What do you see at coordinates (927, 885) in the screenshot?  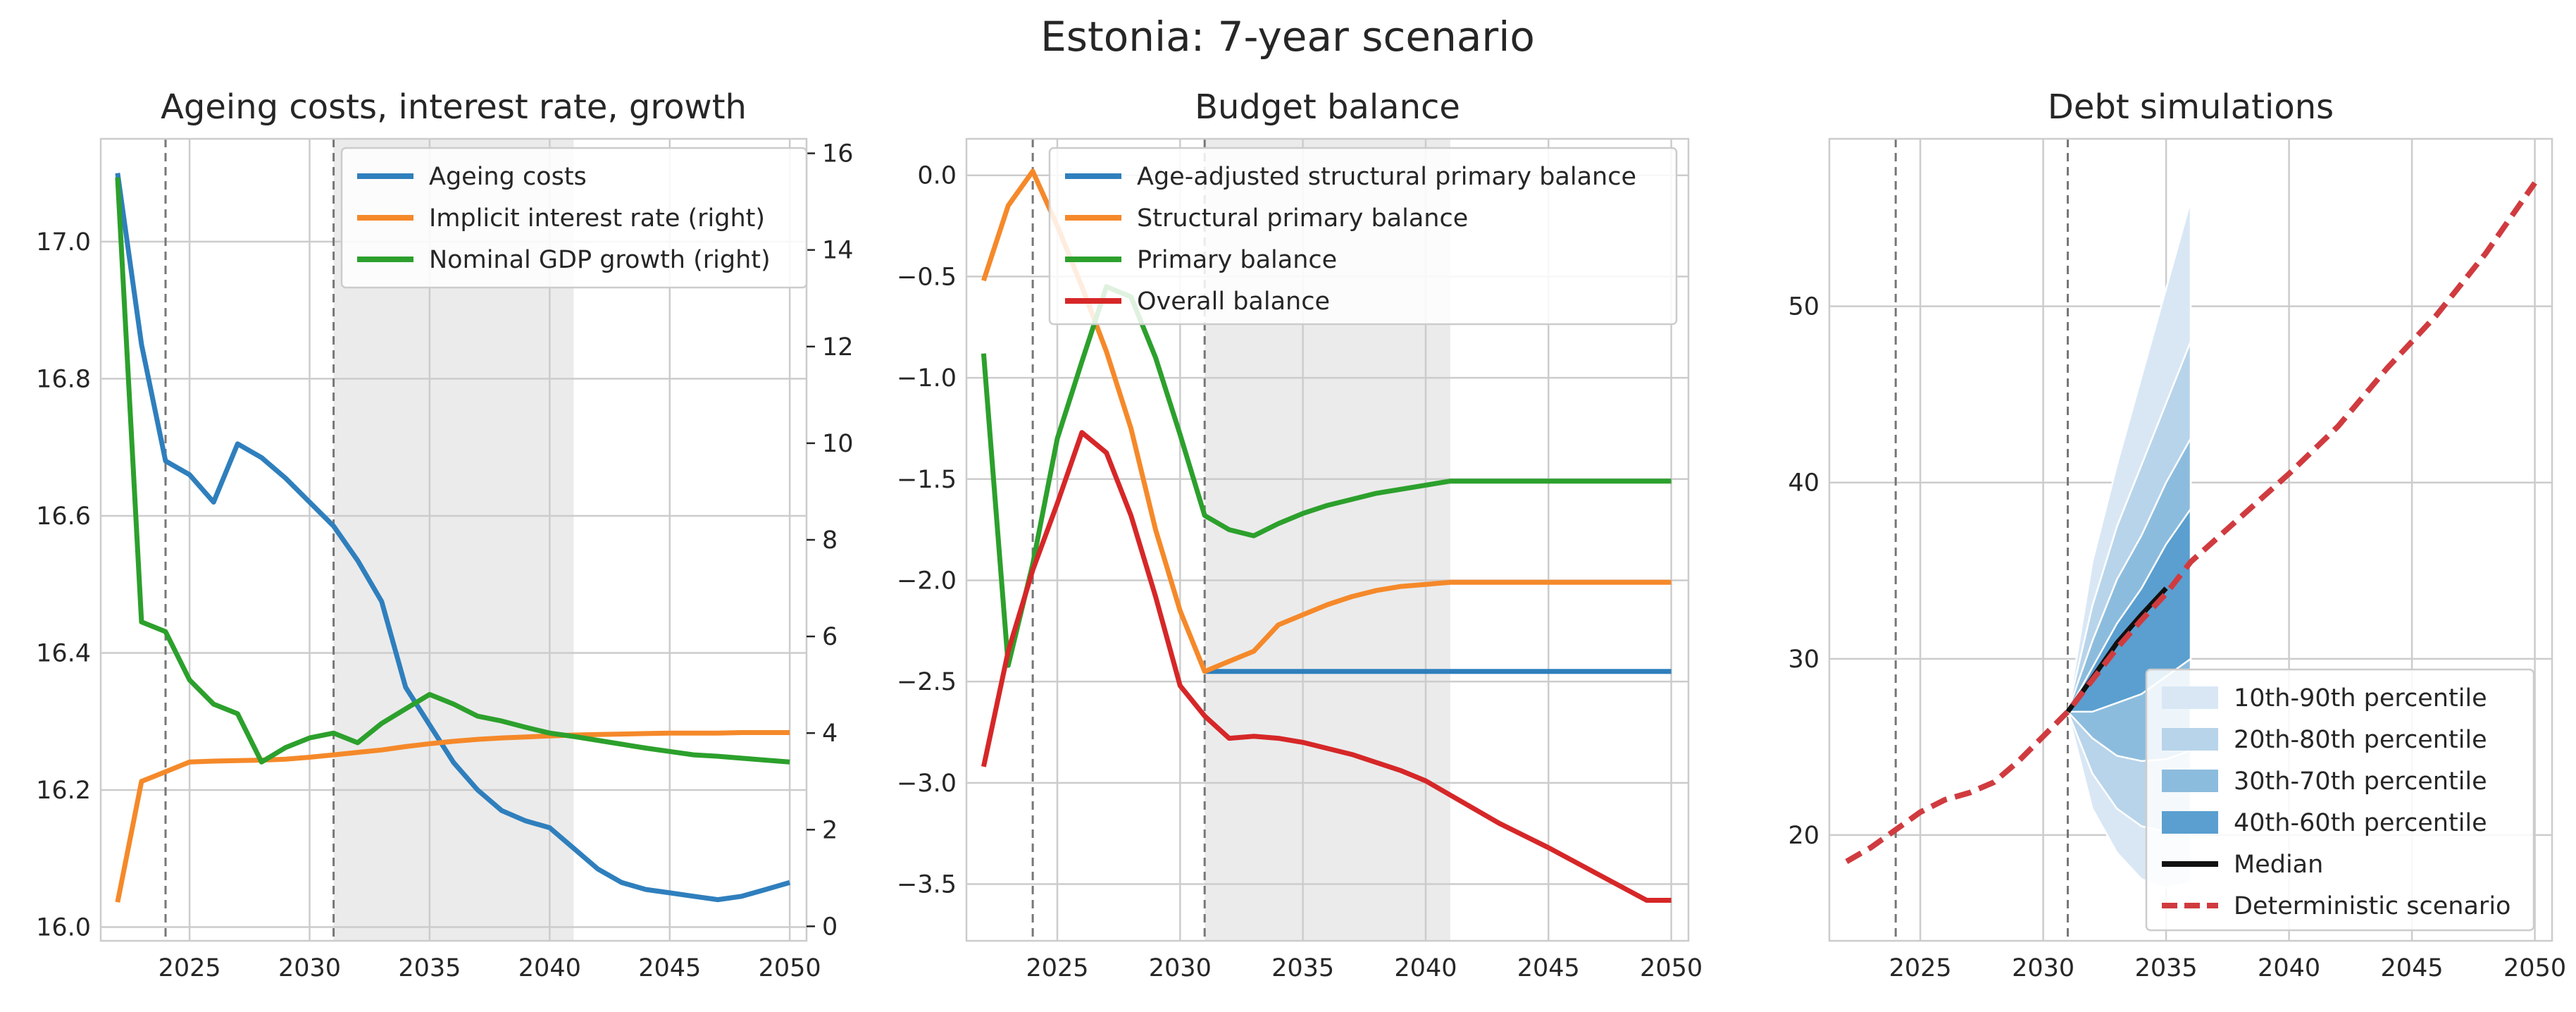 I see `budget-ytick-label-7: −3.5` at bounding box center [927, 885].